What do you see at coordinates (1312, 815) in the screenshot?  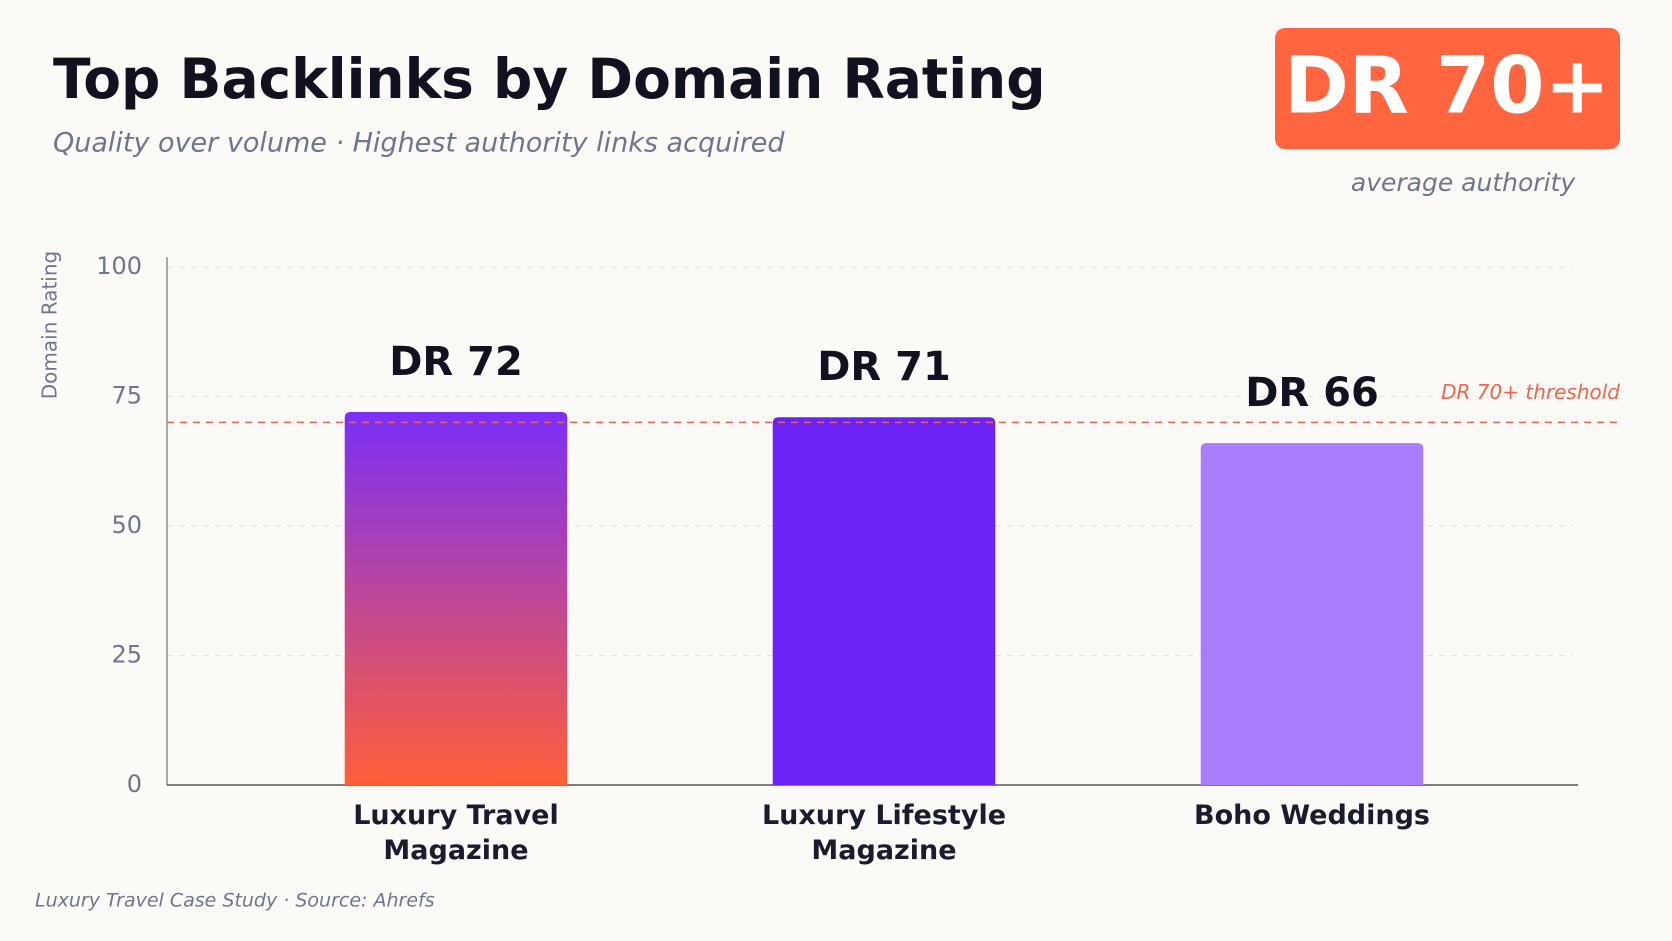 I see `x-tick-label: Boho Weddings` at bounding box center [1312, 815].